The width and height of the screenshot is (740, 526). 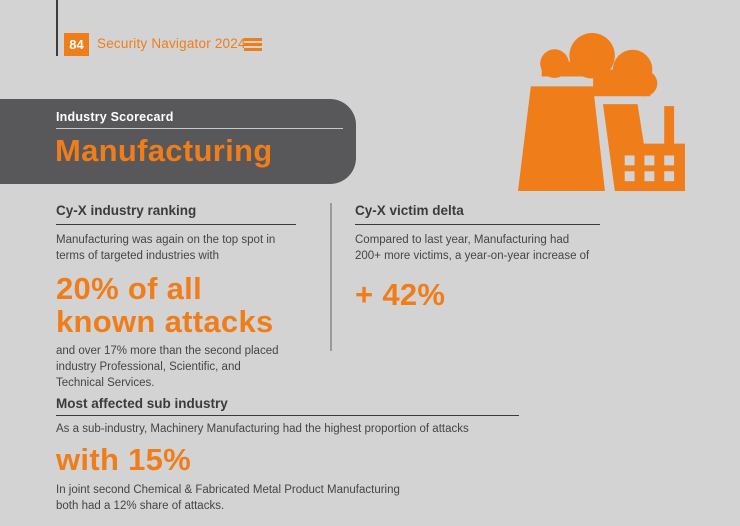 What do you see at coordinates (164, 150) in the screenshot?
I see `page-title: Manufacturing` at bounding box center [164, 150].